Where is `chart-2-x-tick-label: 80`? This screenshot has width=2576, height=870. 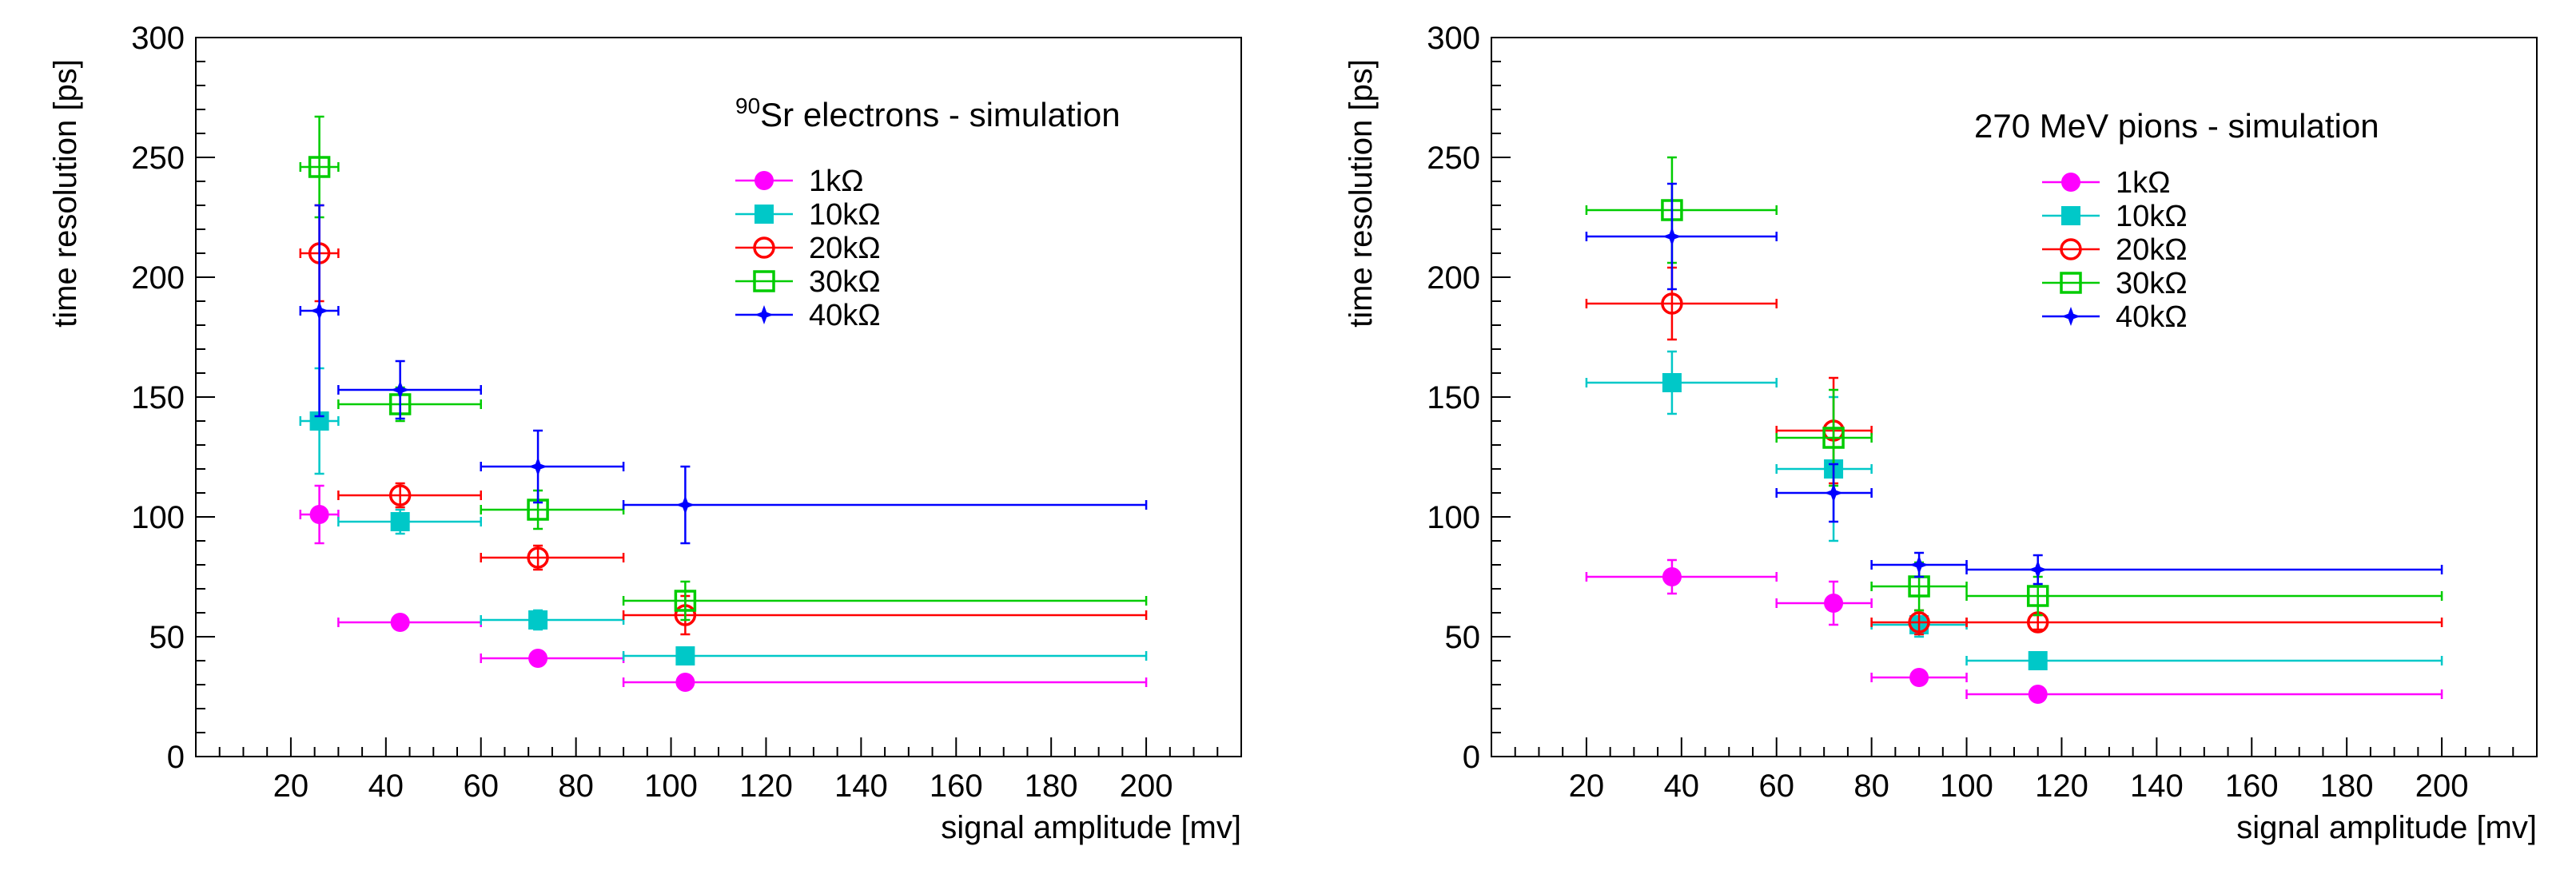 chart-2-x-tick-label: 80 is located at coordinates (1871, 786).